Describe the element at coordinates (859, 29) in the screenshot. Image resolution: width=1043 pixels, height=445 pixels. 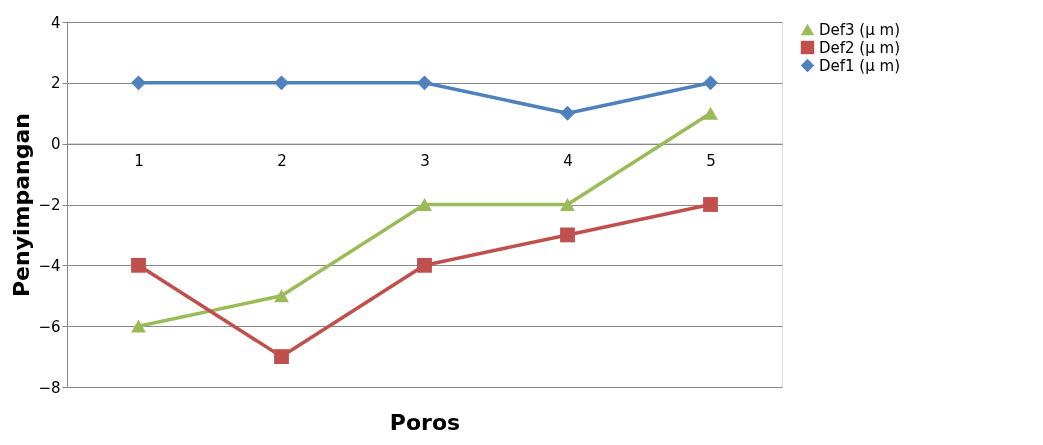
I see `legend-label: Def3 (µ m)` at that location.